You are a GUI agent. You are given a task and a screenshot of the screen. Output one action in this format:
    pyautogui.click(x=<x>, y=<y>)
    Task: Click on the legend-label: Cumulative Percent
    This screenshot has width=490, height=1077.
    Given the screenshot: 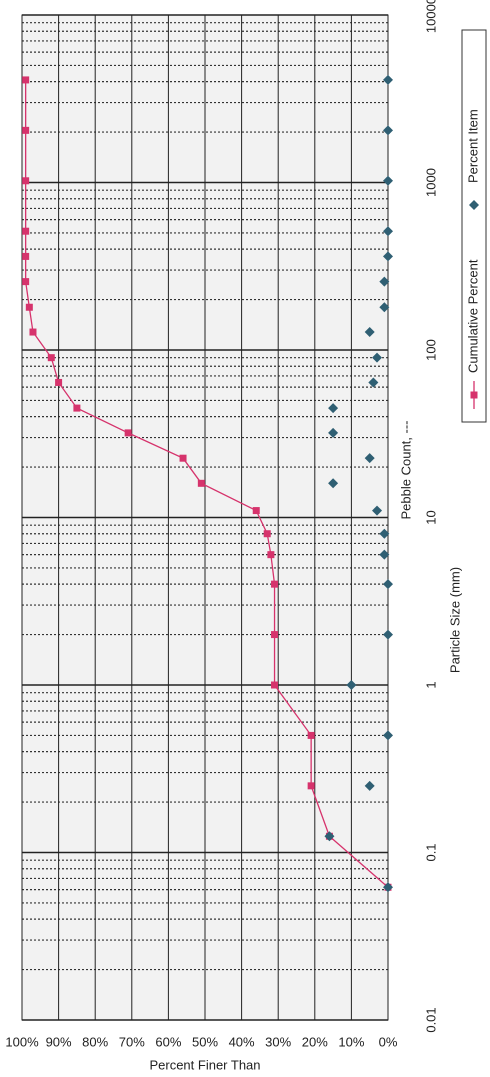 What is the action you would take?
    pyautogui.click(x=472, y=316)
    